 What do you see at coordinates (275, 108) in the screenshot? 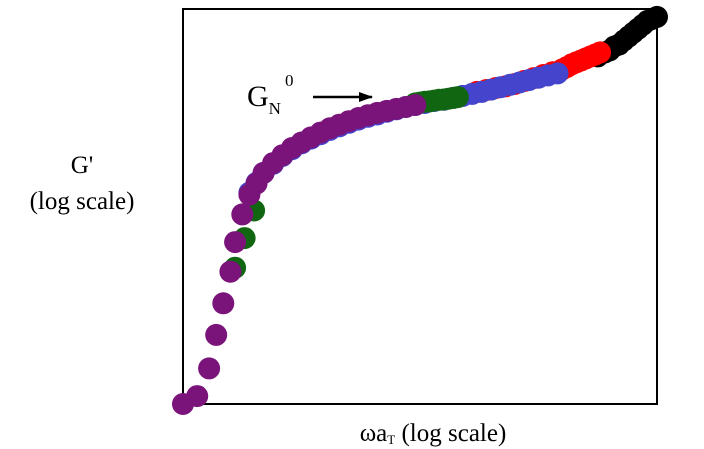
I see `annotation-sub: N` at bounding box center [275, 108].